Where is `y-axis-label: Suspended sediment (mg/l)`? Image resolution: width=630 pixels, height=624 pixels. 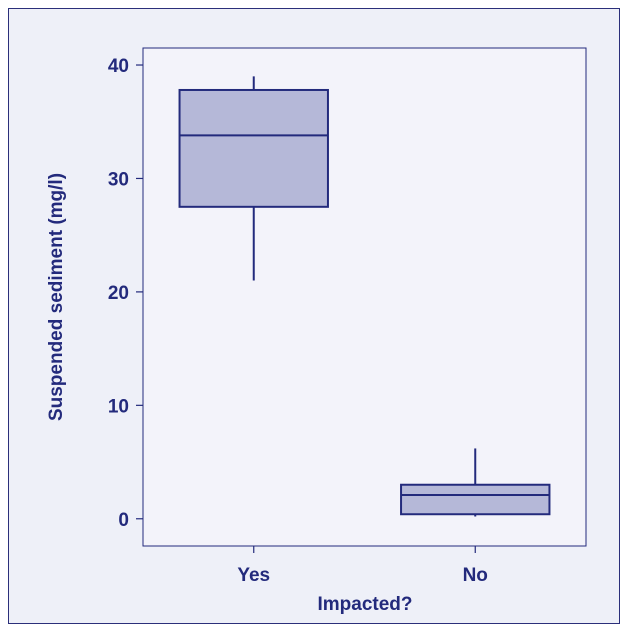 y-axis-label: Suspended sediment (mg/l) is located at coordinates (56, 297).